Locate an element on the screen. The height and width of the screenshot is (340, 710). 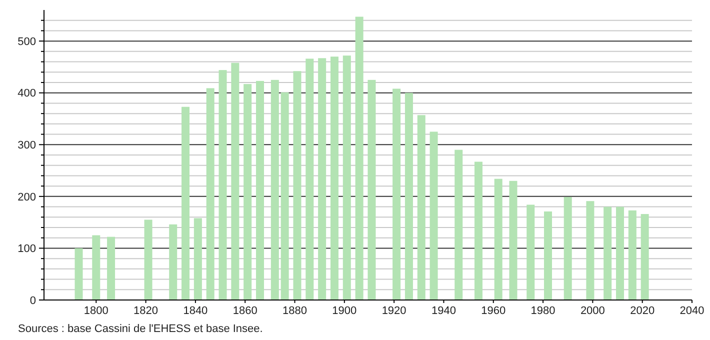
x-tick-label: 1840 is located at coordinates (195, 311).